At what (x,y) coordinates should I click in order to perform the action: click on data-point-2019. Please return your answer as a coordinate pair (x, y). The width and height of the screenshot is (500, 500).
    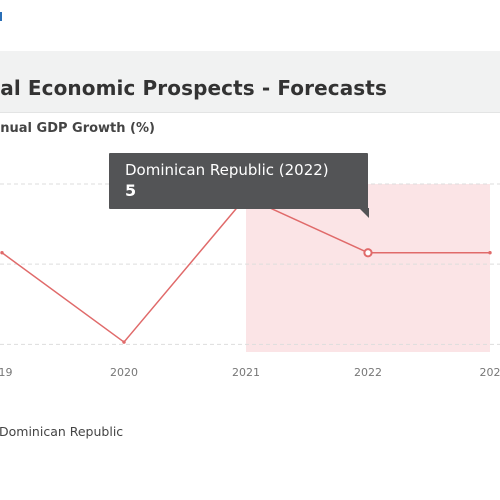
    Looking at the image, I should click on (2, 253).